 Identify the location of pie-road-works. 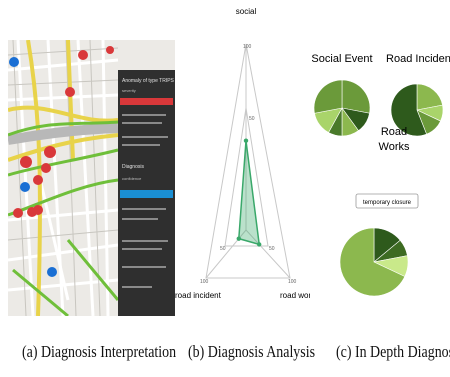
(374, 262).